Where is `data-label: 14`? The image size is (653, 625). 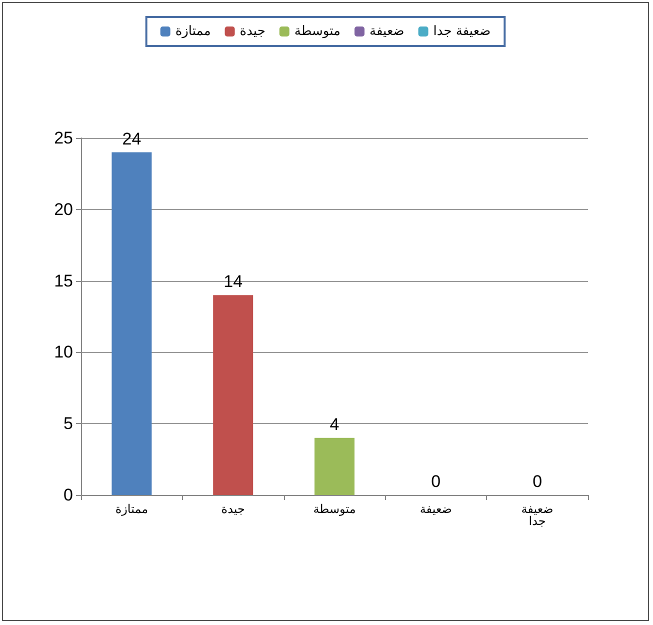 data-label: 14 is located at coordinates (233, 282).